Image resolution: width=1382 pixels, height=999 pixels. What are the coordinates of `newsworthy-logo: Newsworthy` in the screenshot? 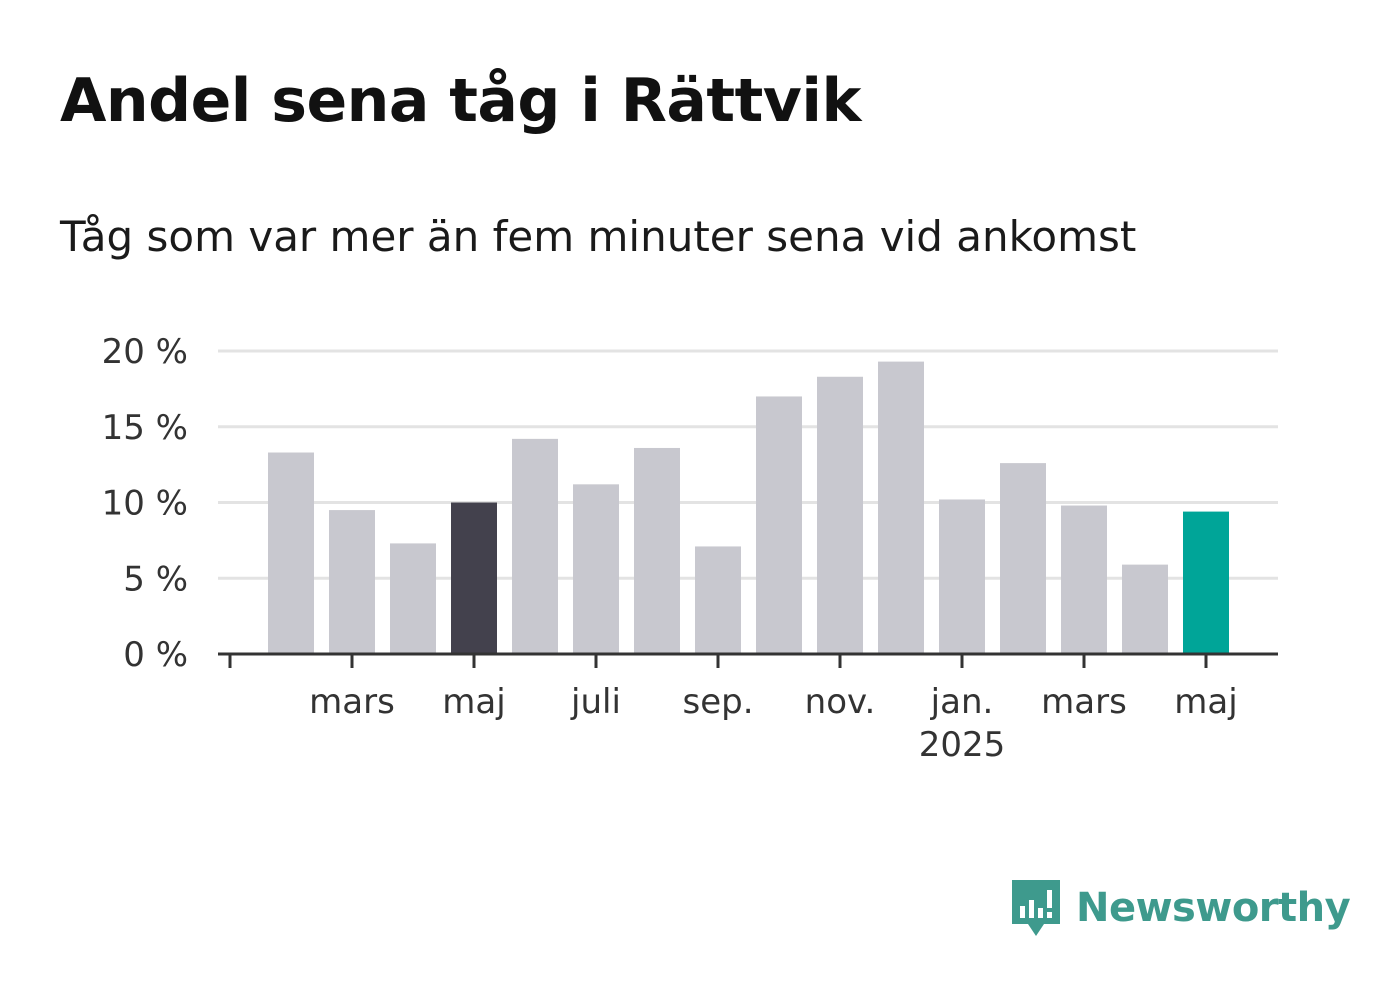 It's located at (1180, 908).